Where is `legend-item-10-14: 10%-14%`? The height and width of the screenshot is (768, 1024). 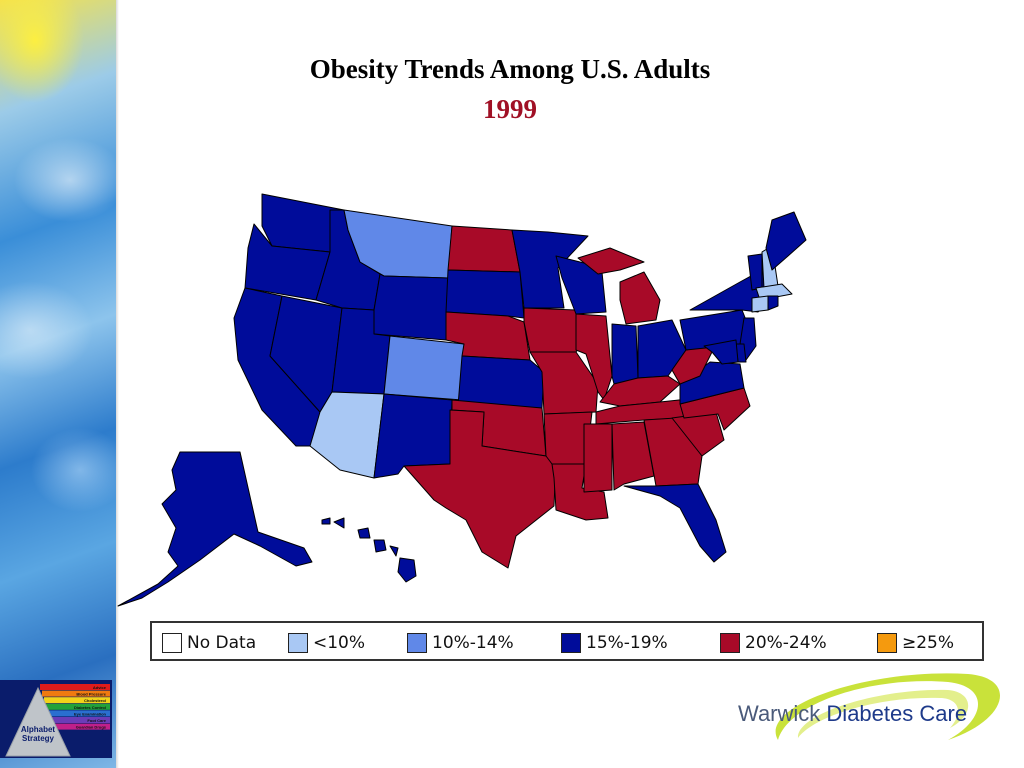 legend-item-10-14: 10%-14% is located at coordinates (460, 643).